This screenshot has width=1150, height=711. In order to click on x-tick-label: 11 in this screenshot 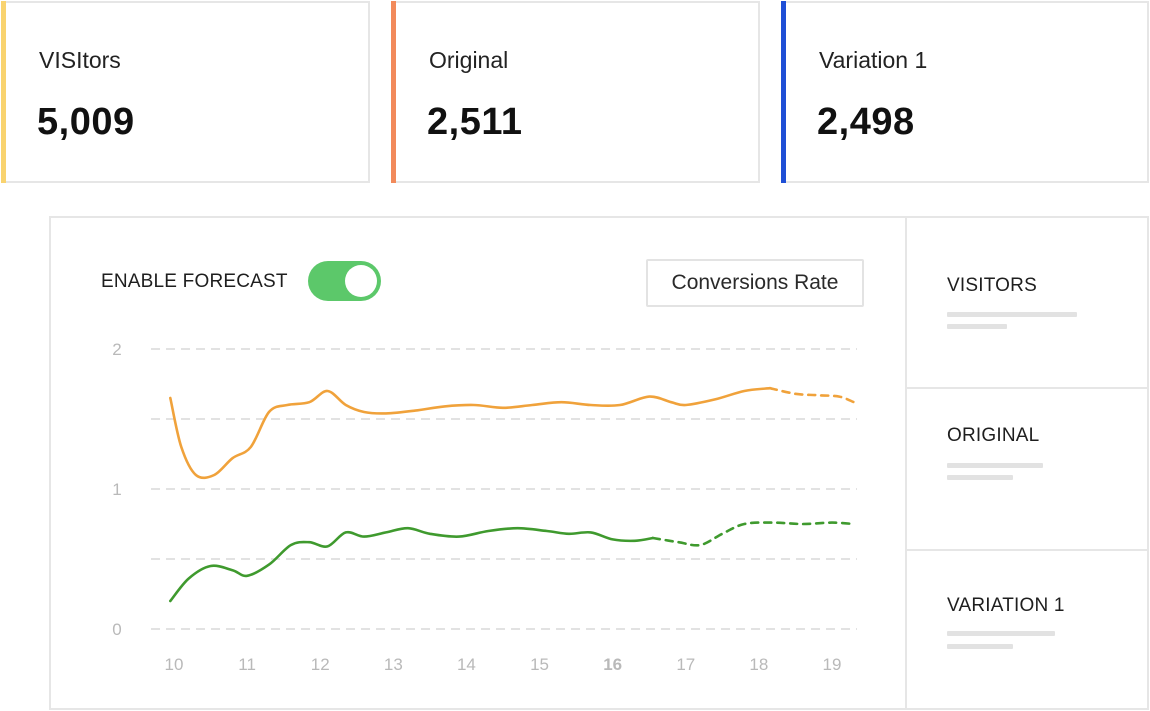, I will do `click(247, 664)`.